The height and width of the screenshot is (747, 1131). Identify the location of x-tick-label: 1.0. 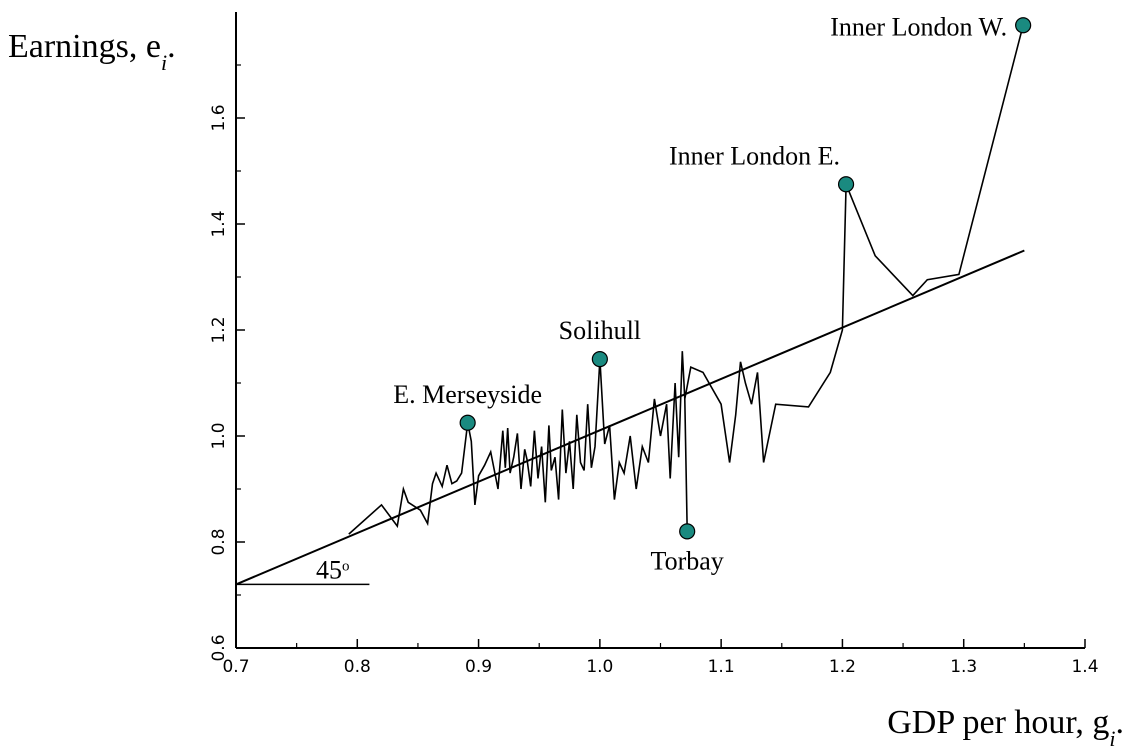
(599, 667).